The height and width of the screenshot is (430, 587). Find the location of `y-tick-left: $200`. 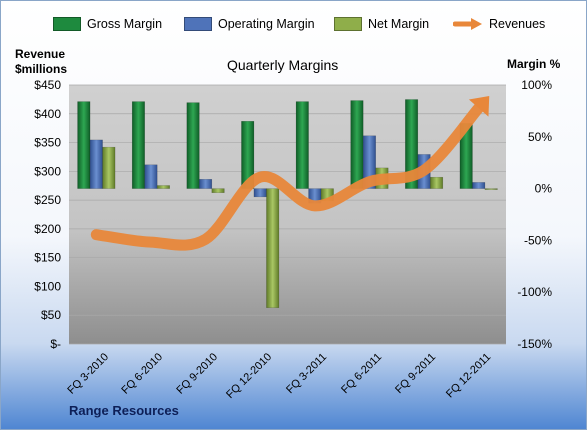

y-tick-left: $200 is located at coordinates (47, 229).